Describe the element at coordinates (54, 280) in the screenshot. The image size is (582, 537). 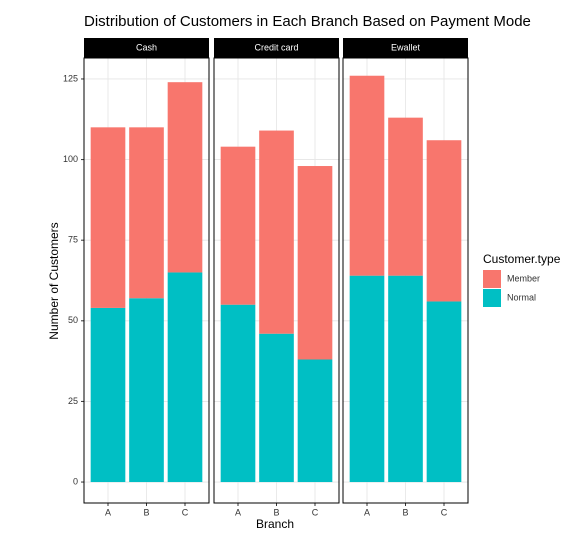
I see `y-axis-title: Number of Customers` at that location.